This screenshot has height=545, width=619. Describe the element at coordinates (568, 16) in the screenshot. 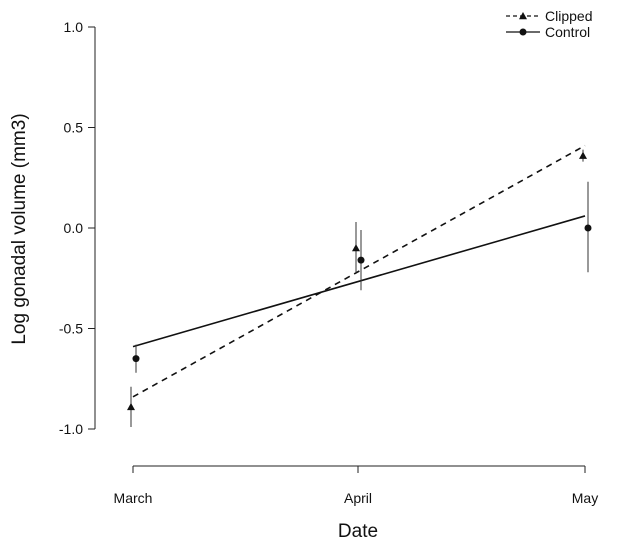

I see `legend-label: Clipped` at that location.